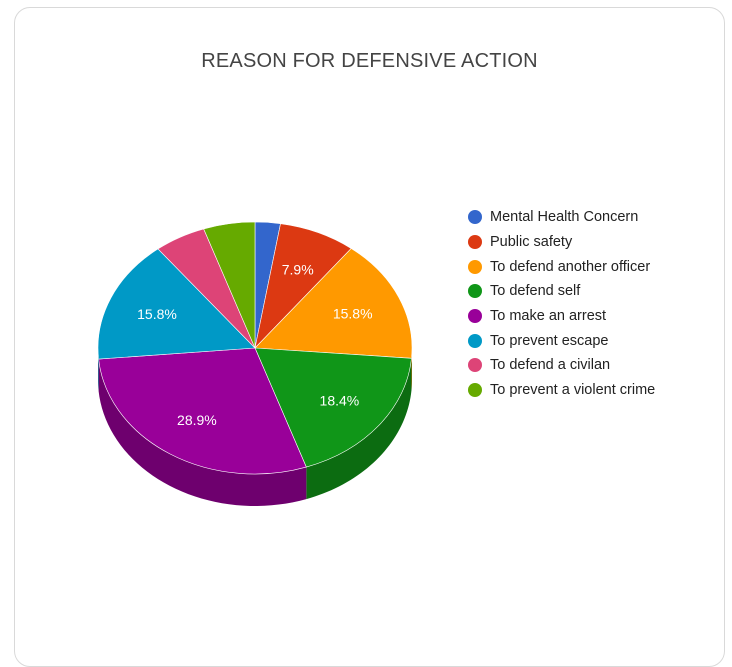 The height and width of the screenshot is (667, 732). I want to click on pie-slice-to-defend-another-officer, so click(333, 303).